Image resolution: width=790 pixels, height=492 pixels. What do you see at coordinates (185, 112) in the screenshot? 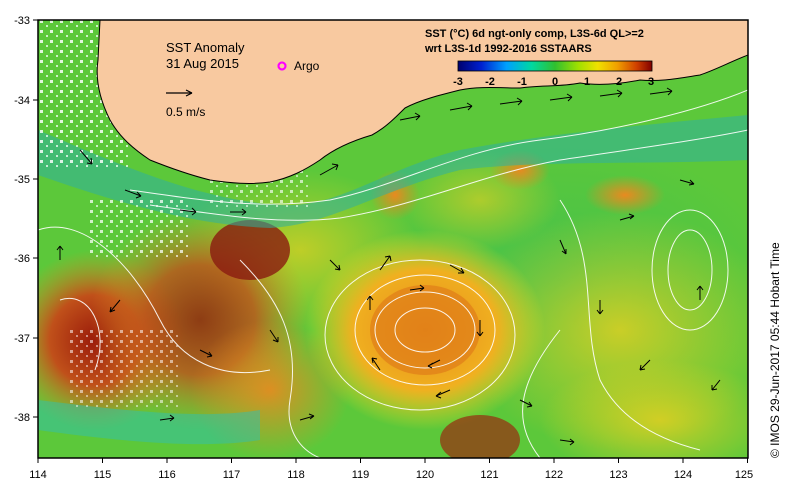
I see `scale-label: 0.5 m/s` at bounding box center [185, 112].